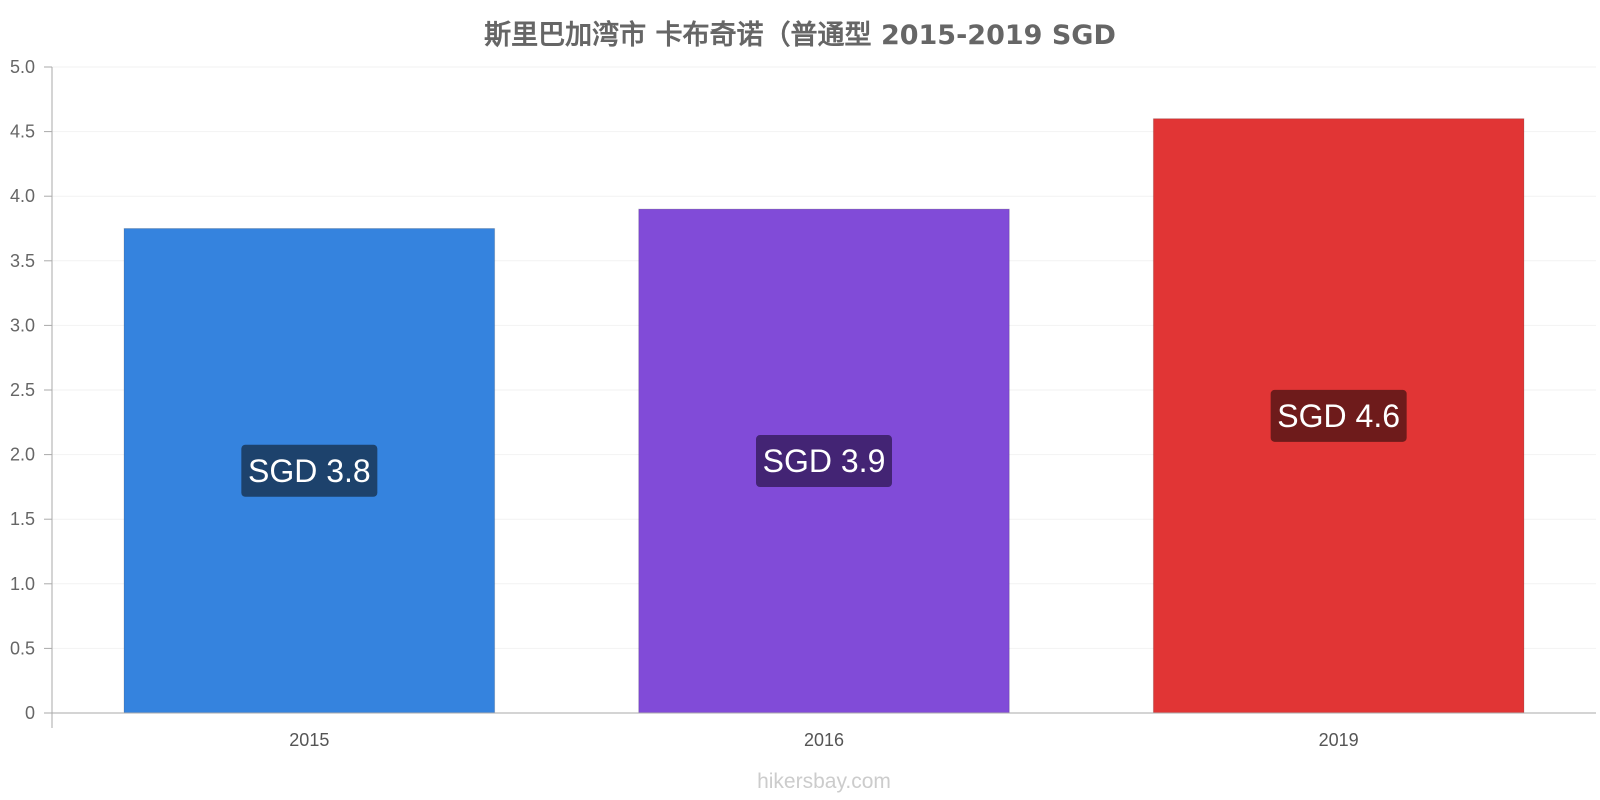 This screenshot has width=1600, height=800. What do you see at coordinates (22, 390) in the screenshot?
I see `y-tick-label: 2.5` at bounding box center [22, 390].